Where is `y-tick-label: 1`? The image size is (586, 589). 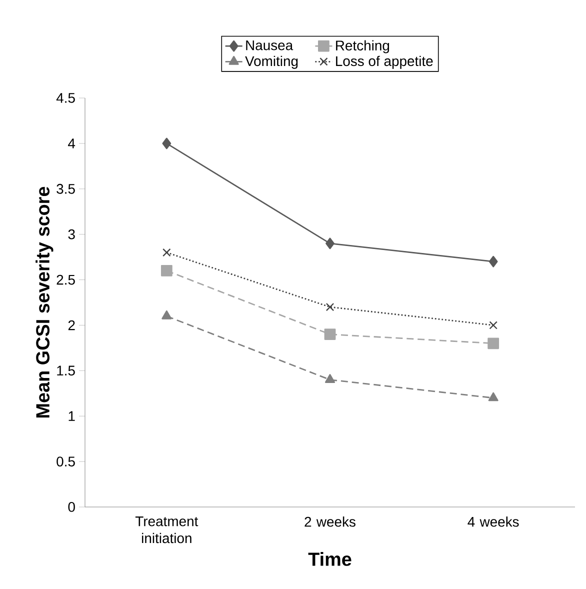 y-tick-label: 1 is located at coordinates (71, 416).